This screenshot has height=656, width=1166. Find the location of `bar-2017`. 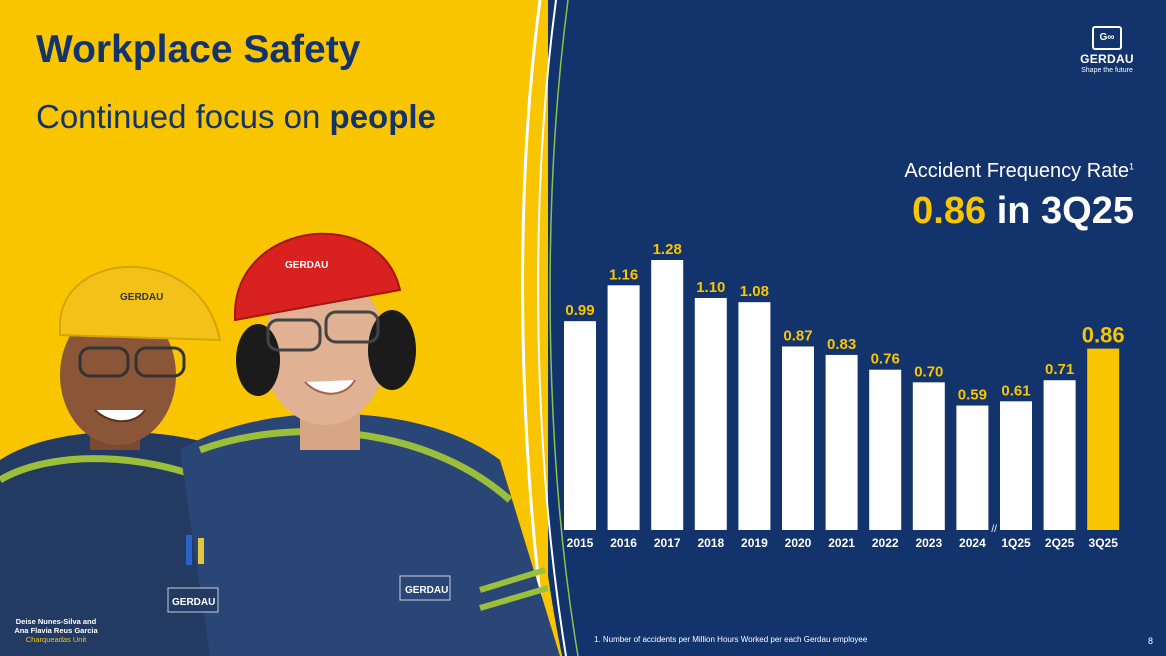

bar-2017 is located at coordinates (667, 395).